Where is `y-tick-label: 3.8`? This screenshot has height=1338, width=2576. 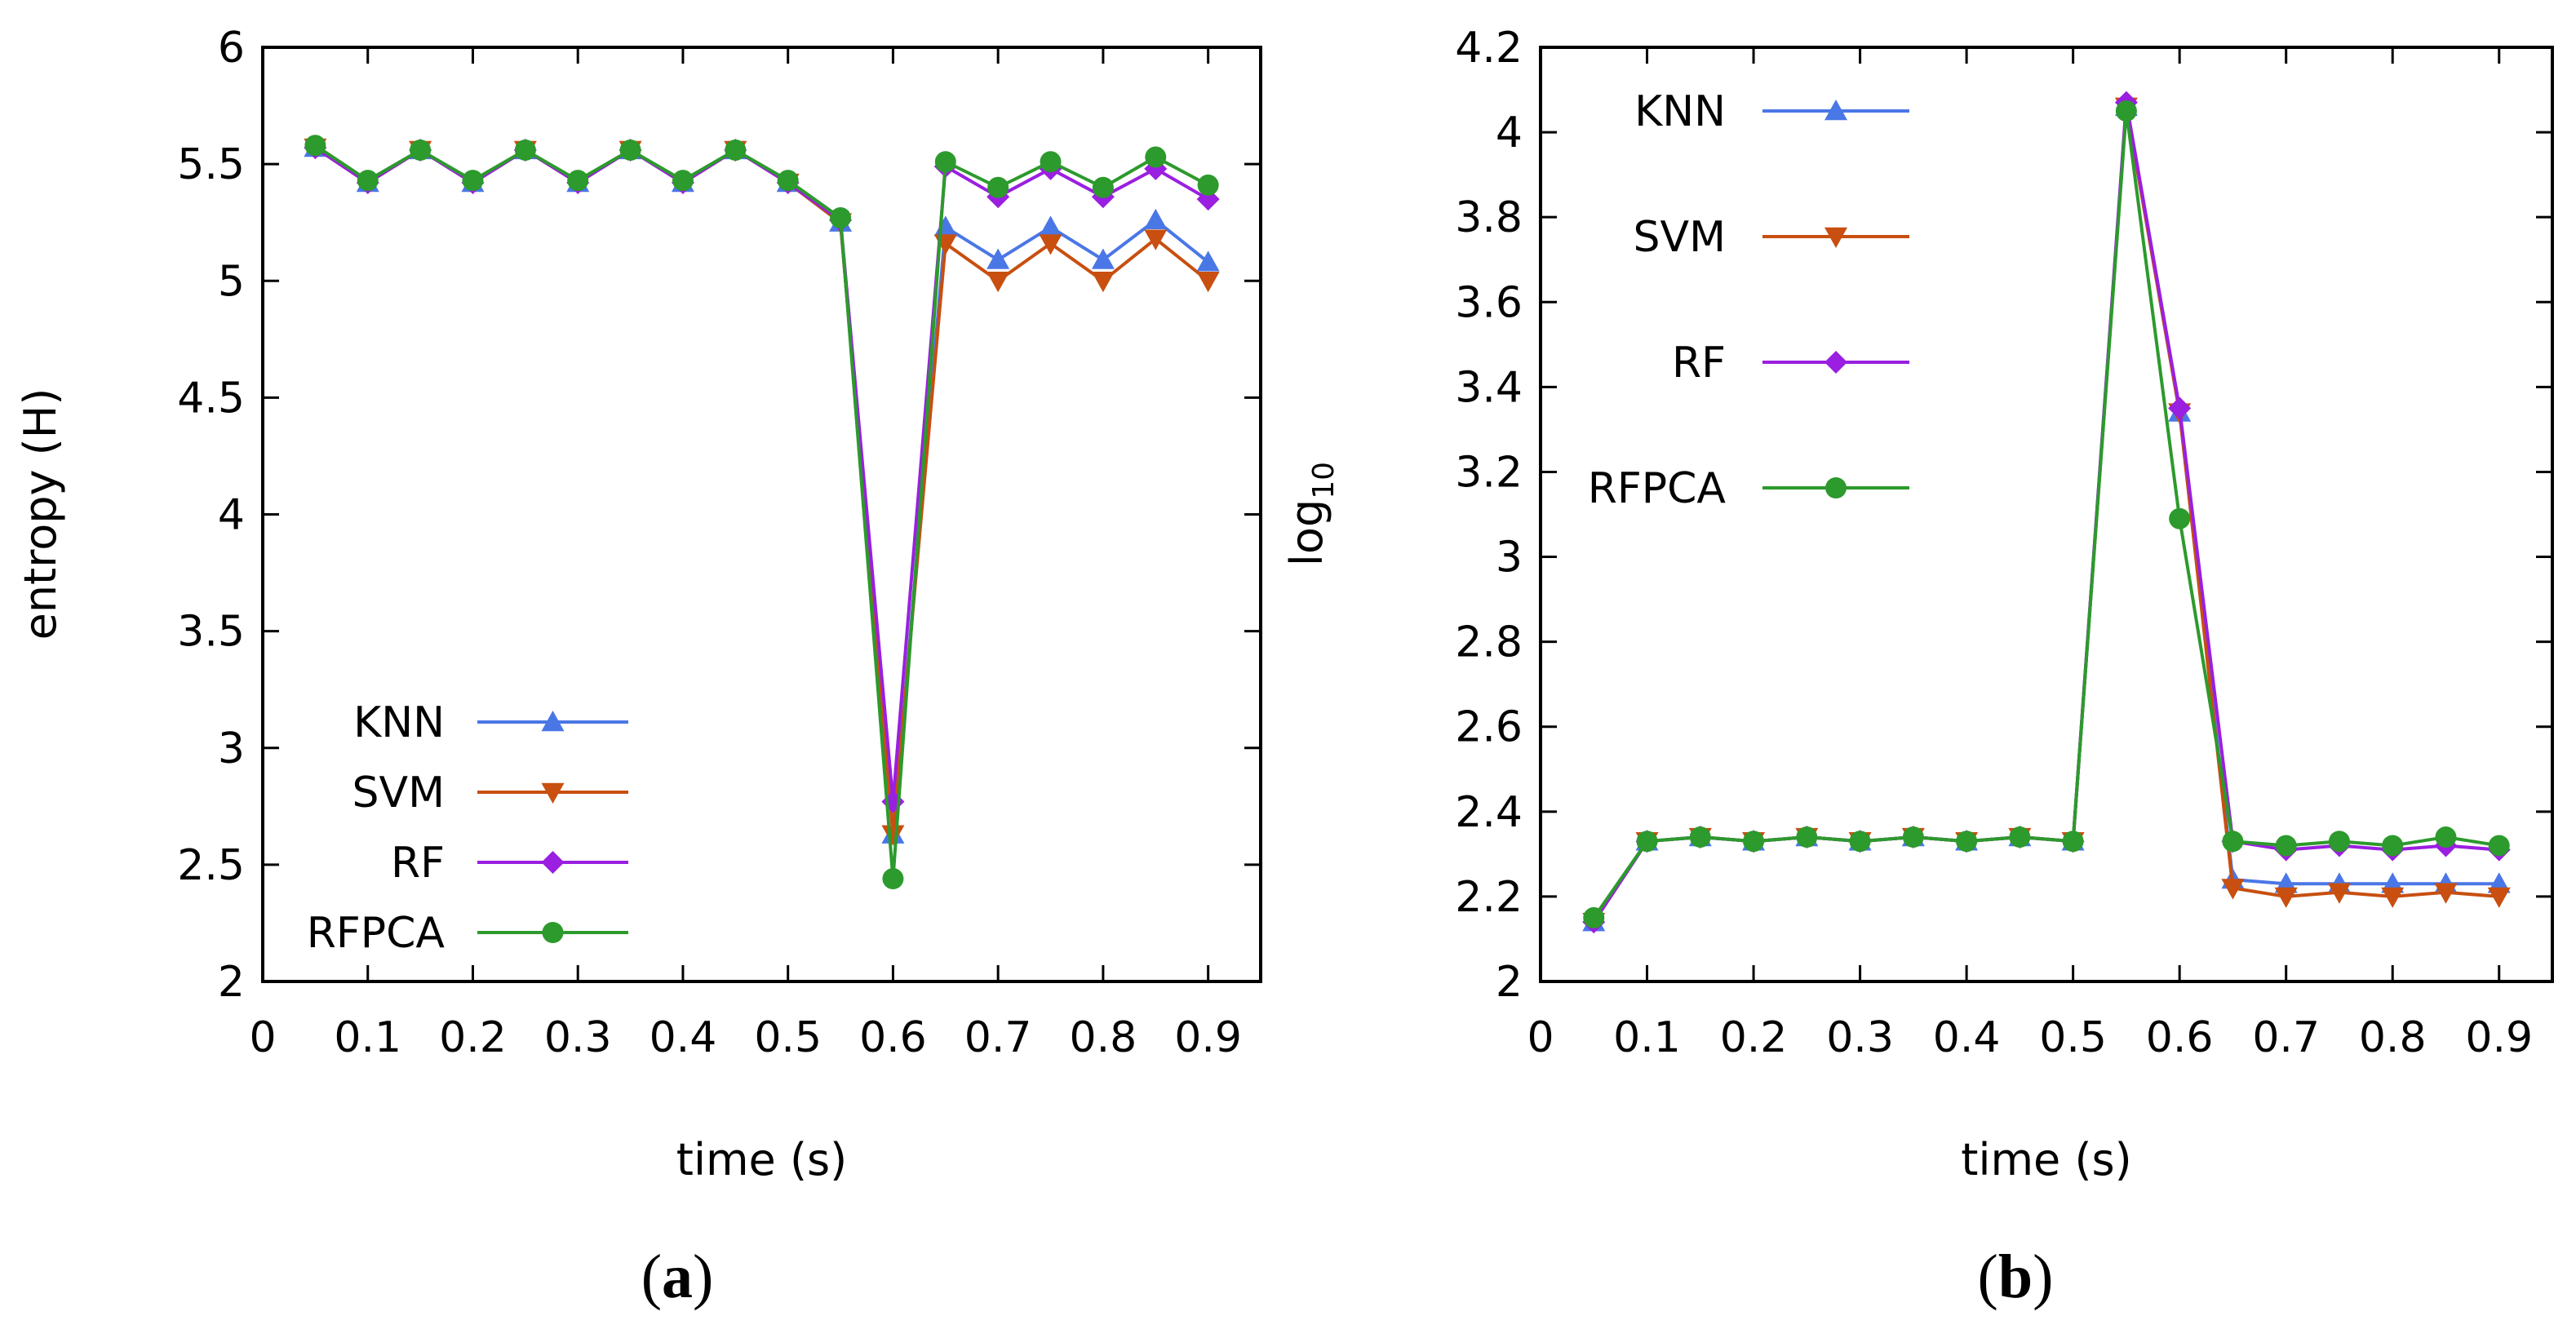 y-tick-label: 3.8 is located at coordinates (1489, 217).